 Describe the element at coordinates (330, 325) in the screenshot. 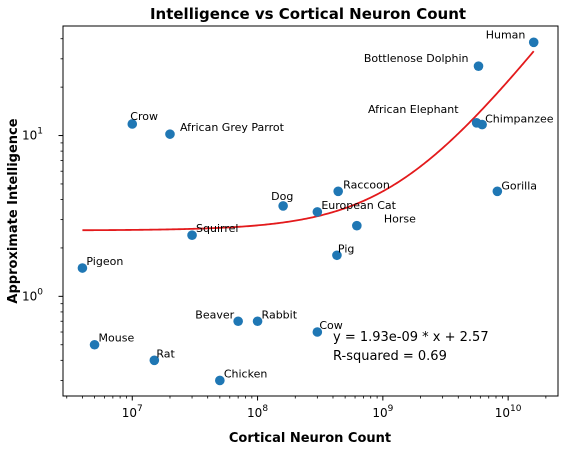

I see `point-label: Cow` at that location.